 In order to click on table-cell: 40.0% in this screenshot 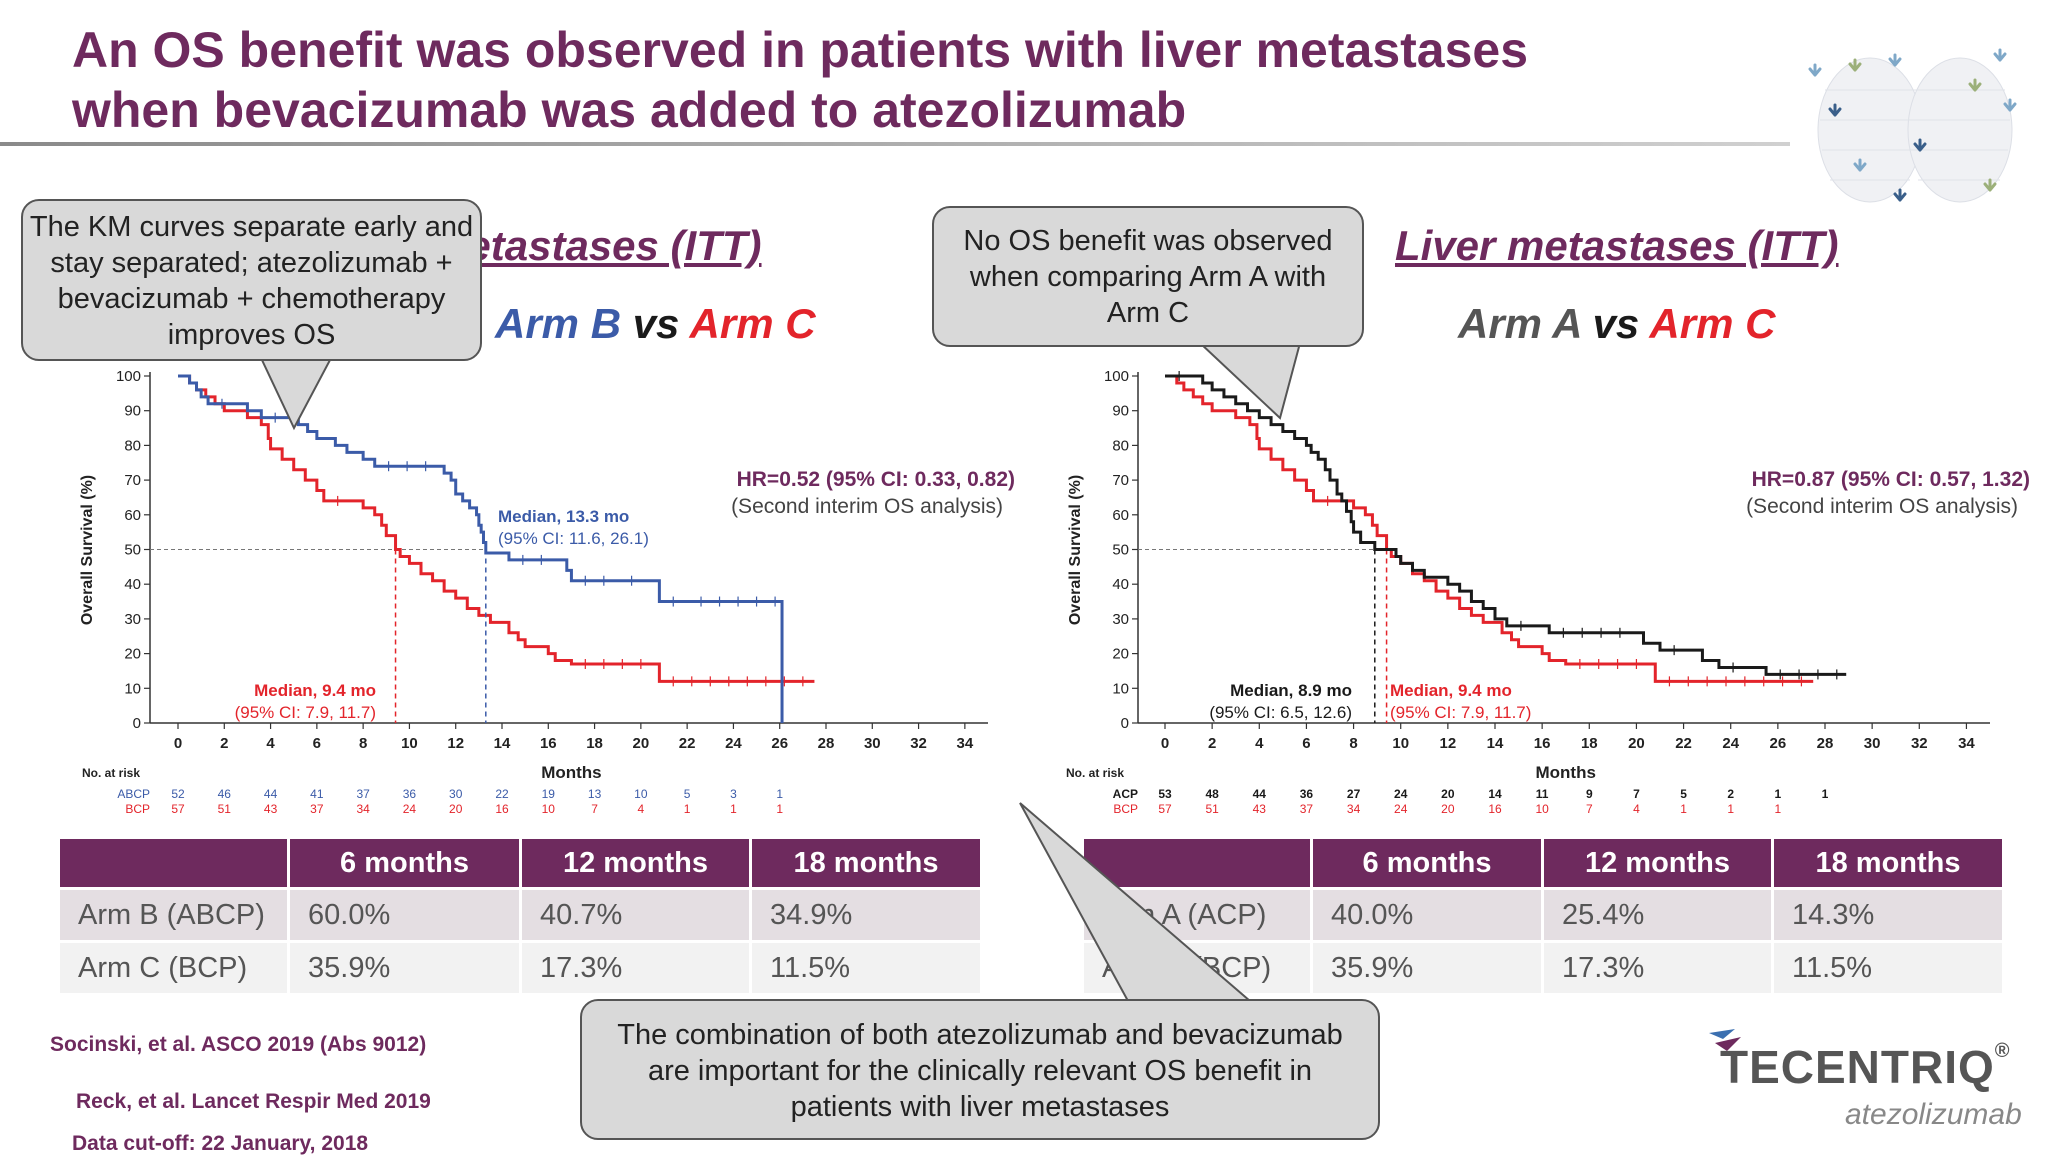, I will do `click(1427, 915)`.